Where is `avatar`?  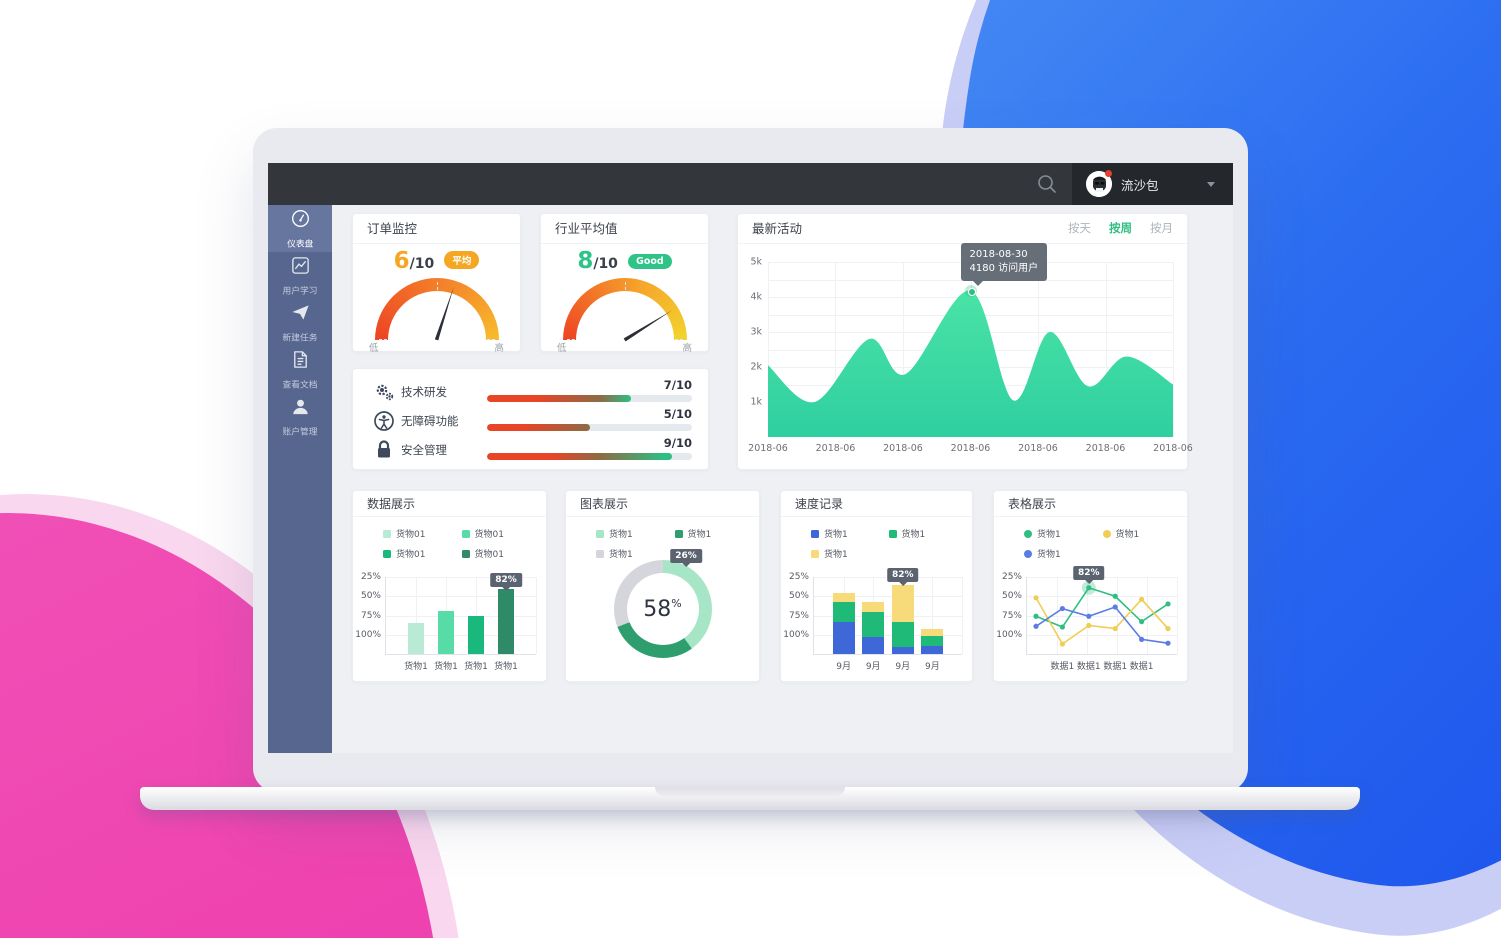
avatar is located at coordinates (1099, 183).